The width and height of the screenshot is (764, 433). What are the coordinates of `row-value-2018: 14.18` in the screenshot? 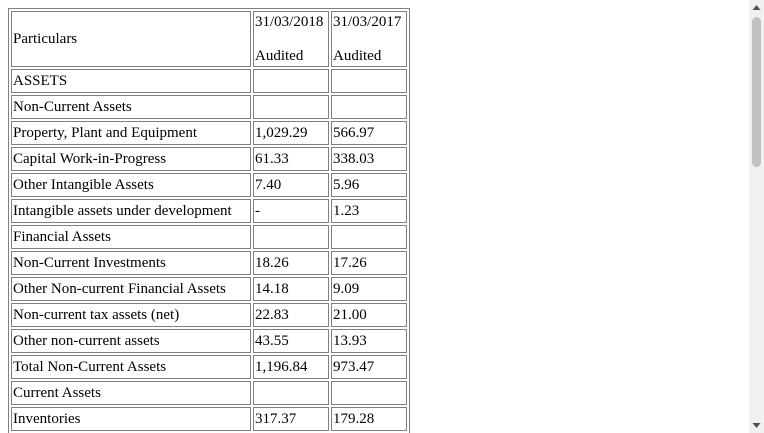 It's located at (291, 289).